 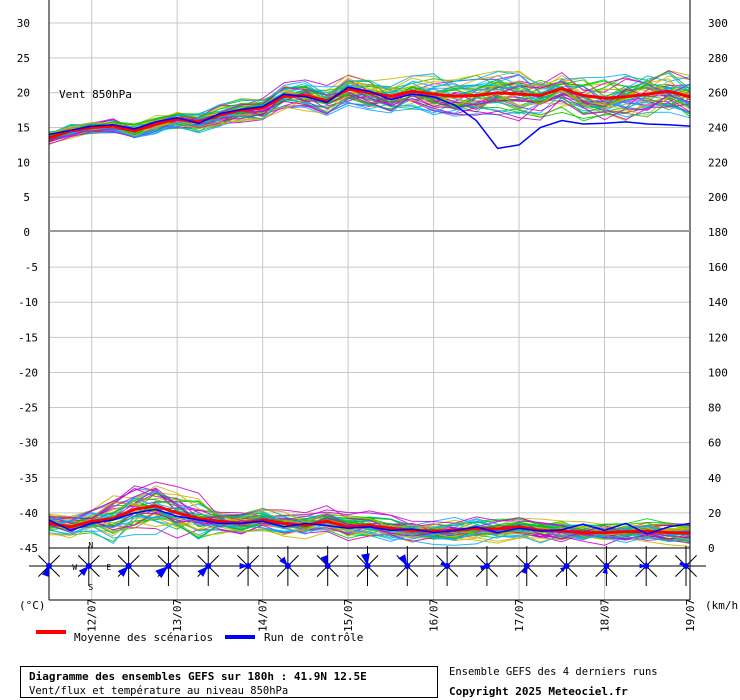 I want to click on left-tick-label: -40, so click(x=28, y=513).